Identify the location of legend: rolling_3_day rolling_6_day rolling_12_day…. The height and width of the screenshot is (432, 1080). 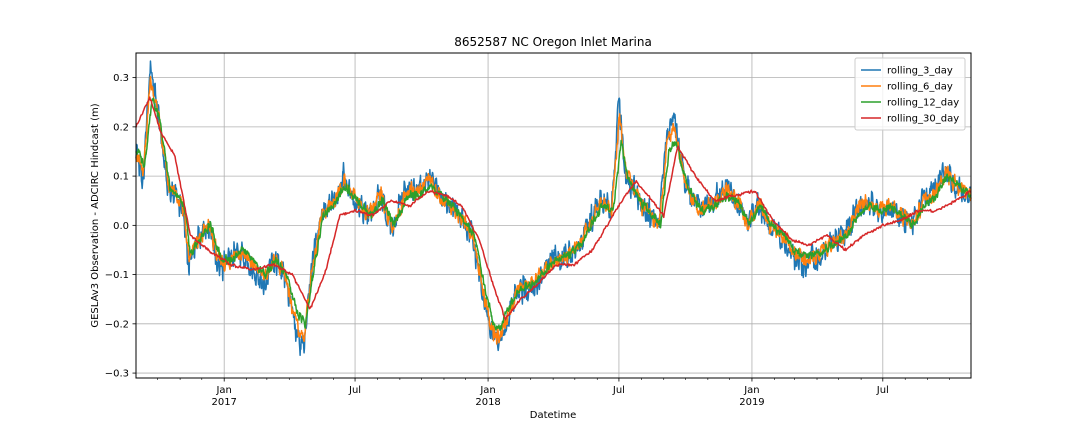
(910, 94).